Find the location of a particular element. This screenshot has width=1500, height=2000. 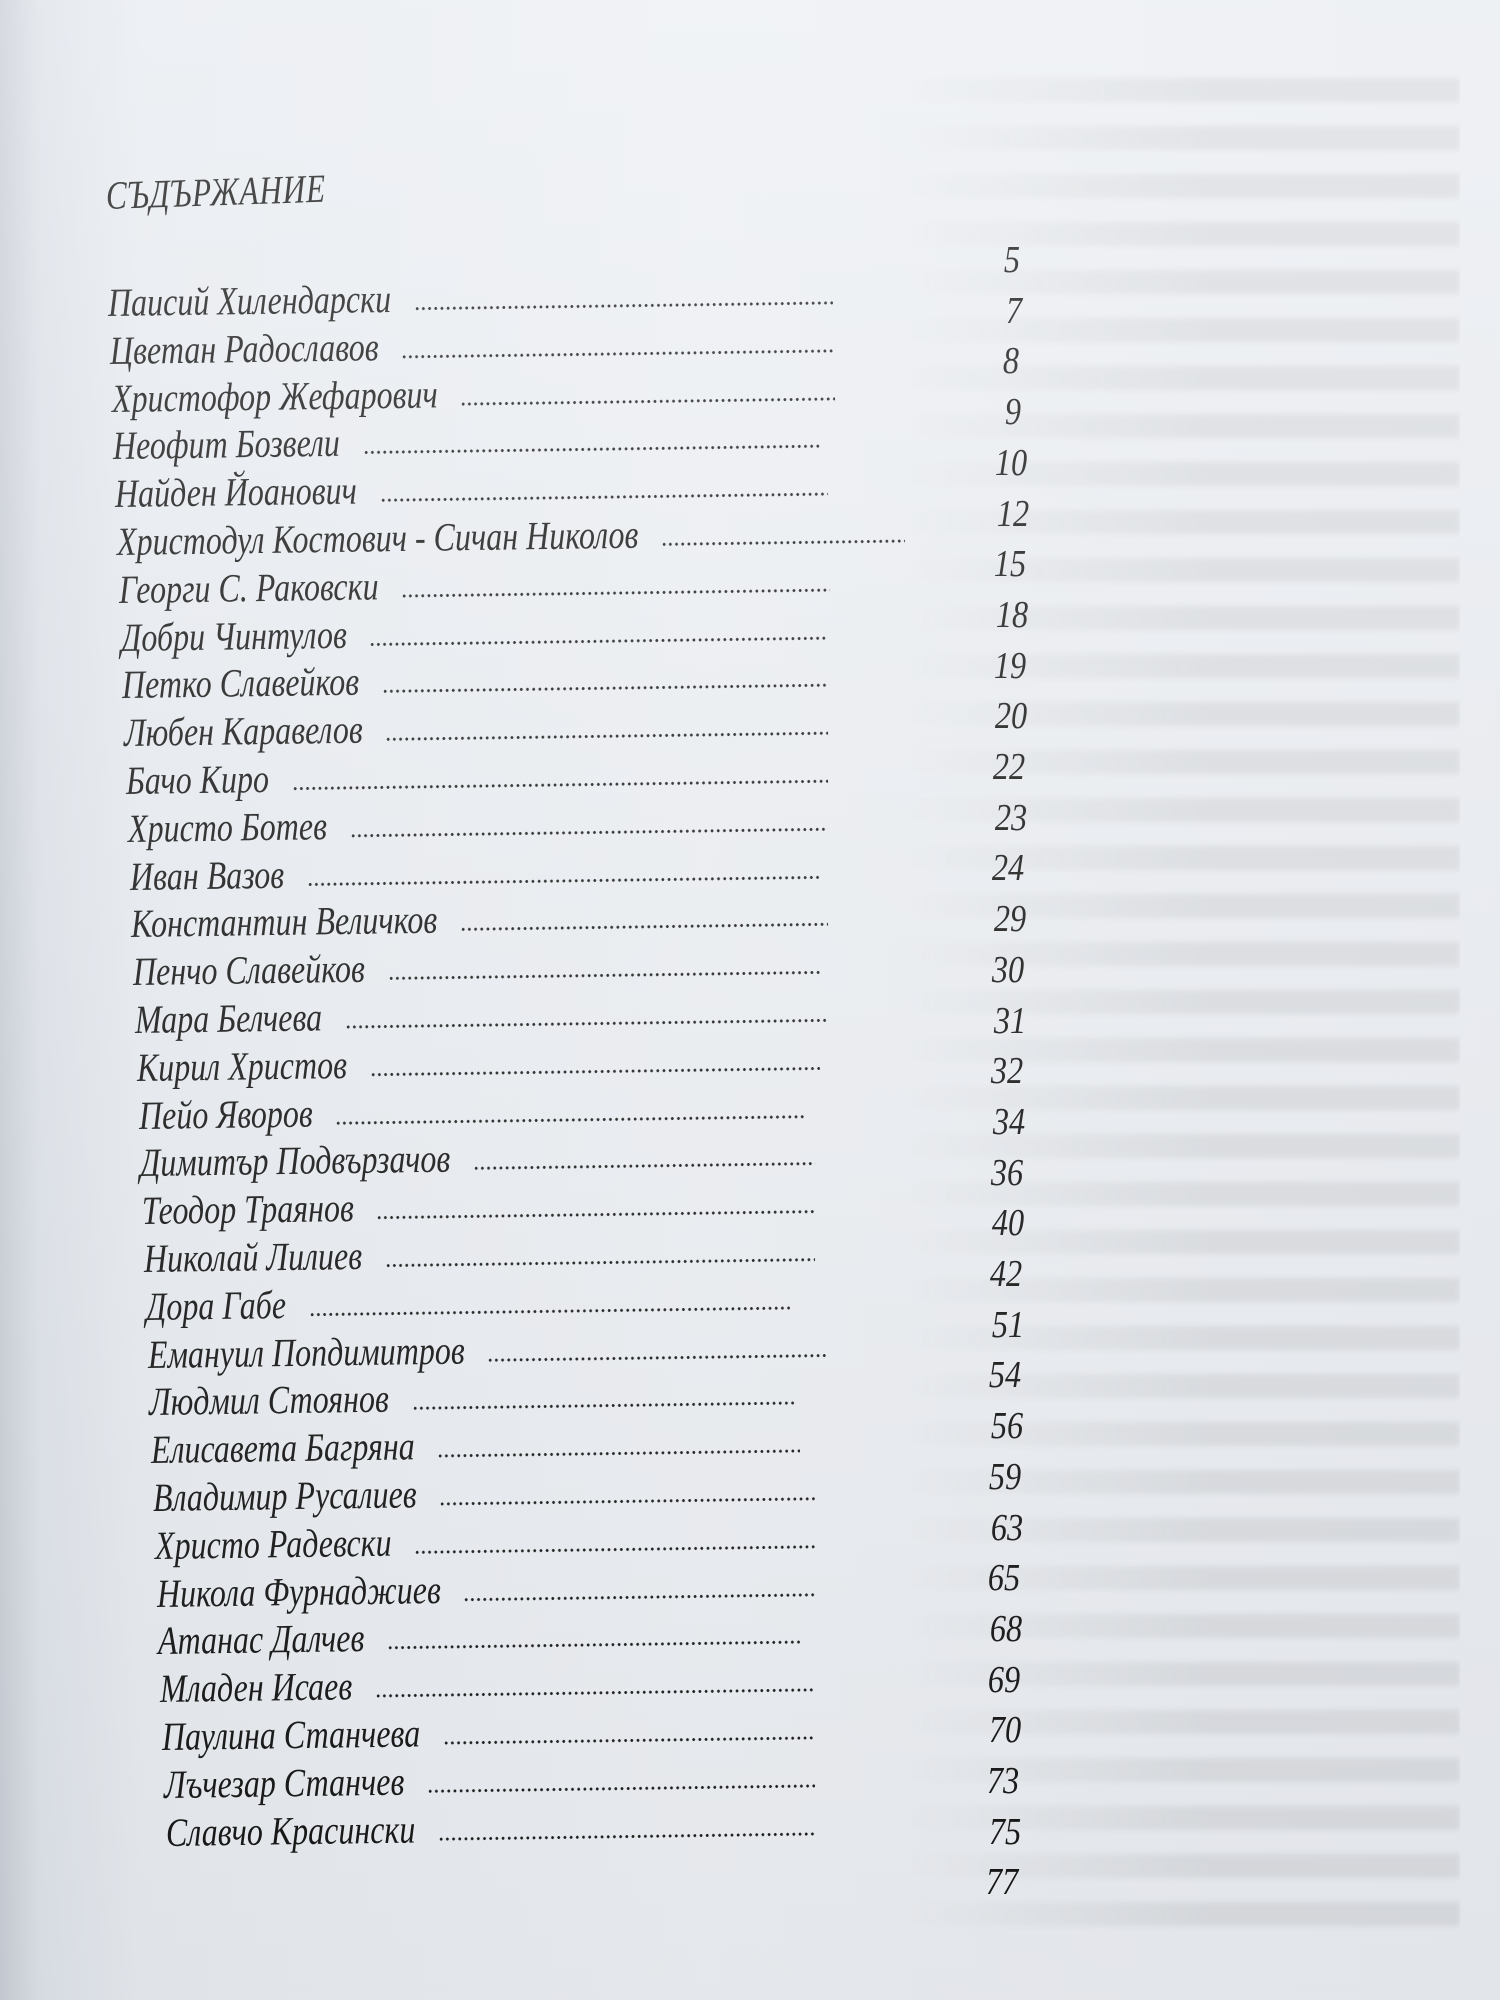

page-number: 42 is located at coordinates (1006, 1274).